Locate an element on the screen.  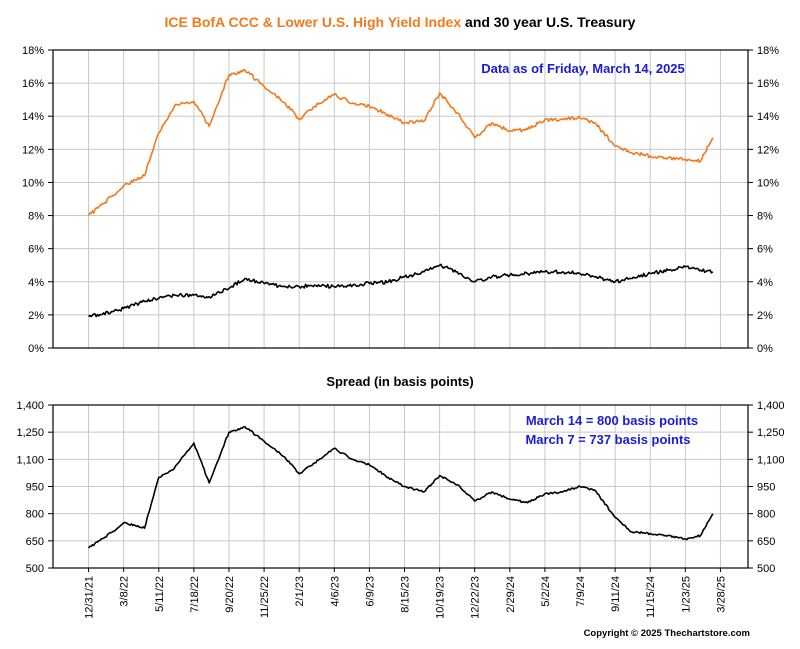
annotation-data-as-of: Data as of Friday, March 14, 2025 is located at coordinates (583, 68).